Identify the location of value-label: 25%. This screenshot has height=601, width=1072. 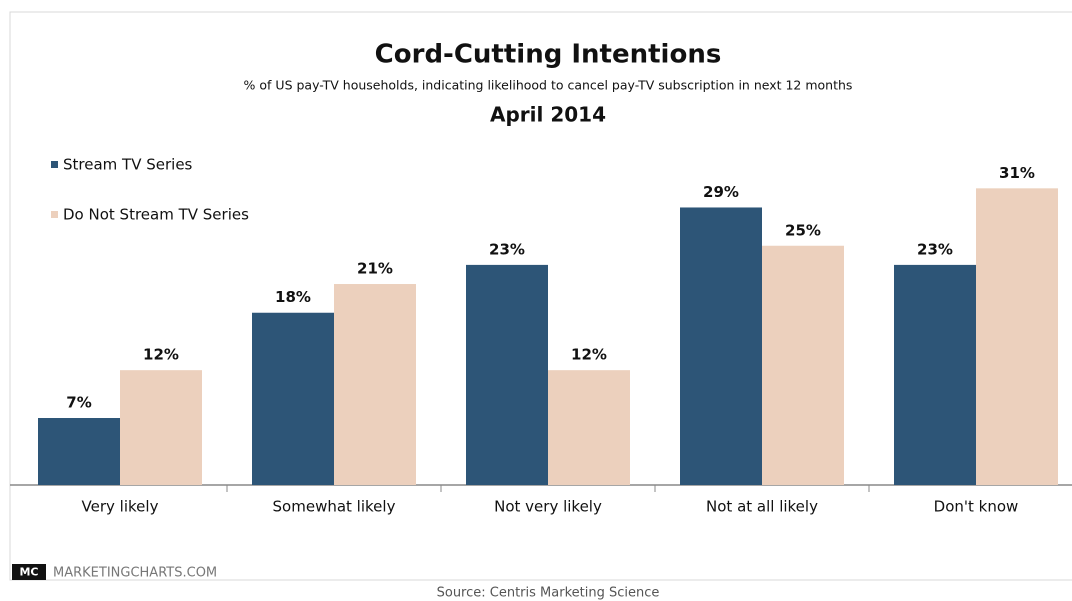
(803, 230).